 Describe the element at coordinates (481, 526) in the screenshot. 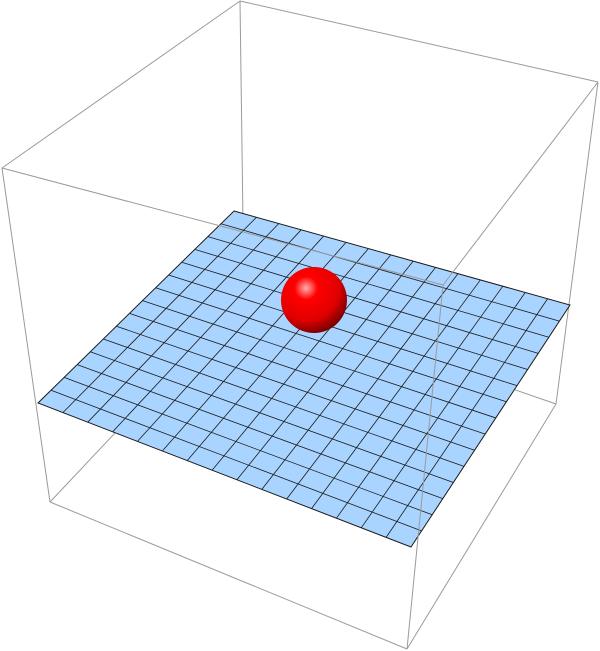

I see `box-edge-bottom-front-right` at that location.